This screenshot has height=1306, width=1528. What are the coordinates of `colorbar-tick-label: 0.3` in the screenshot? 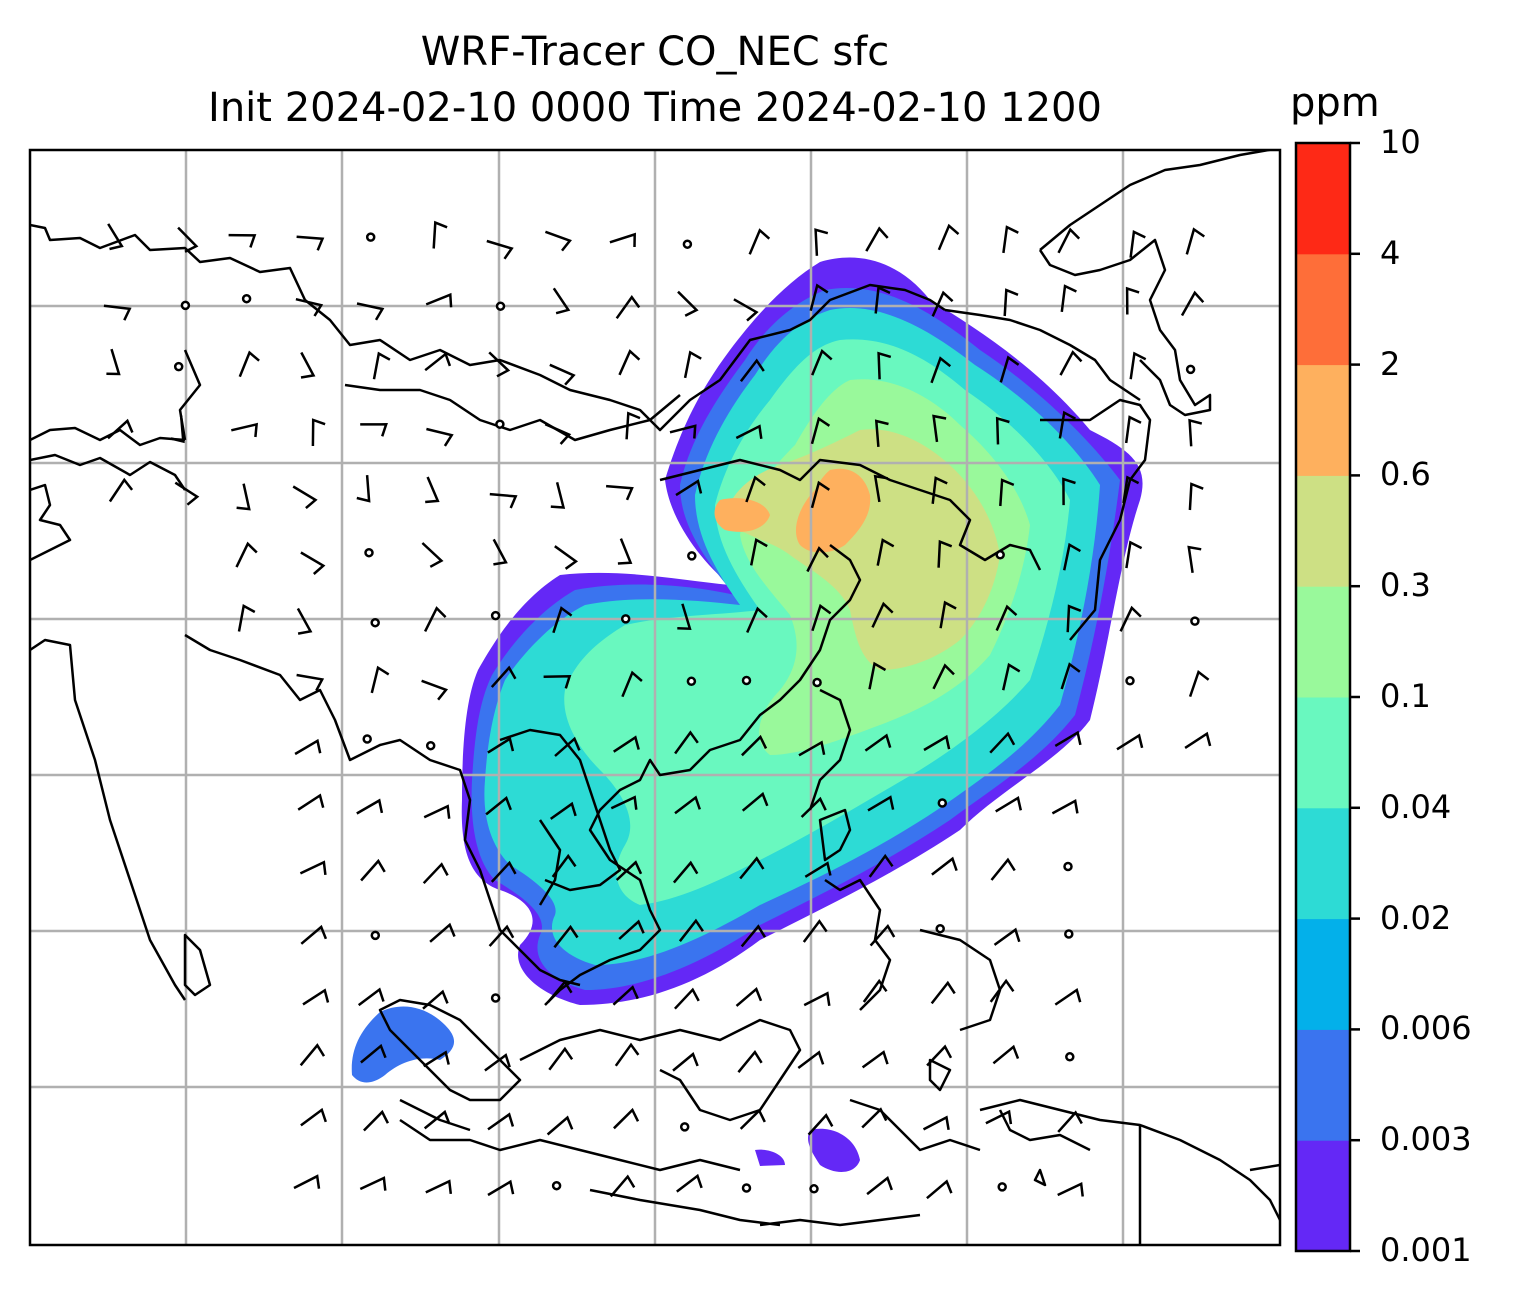 It's located at (1405, 585).